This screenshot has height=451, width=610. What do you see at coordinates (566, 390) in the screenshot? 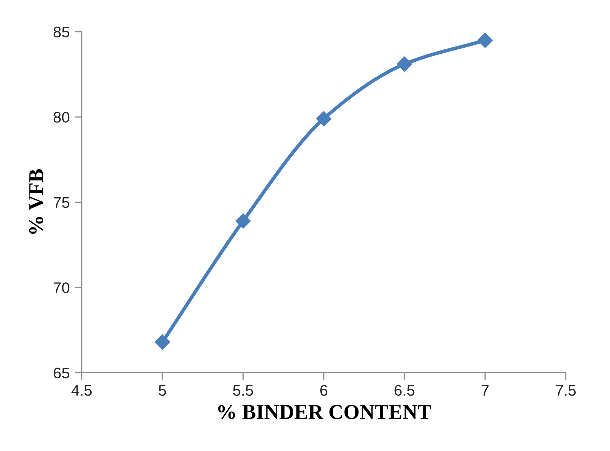
I see `x-tick-label: 7.5` at bounding box center [566, 390].